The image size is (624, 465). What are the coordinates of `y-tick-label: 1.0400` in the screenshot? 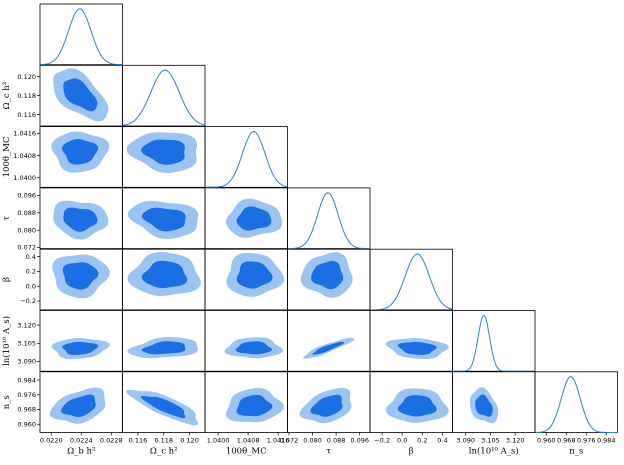 It's located at (24, 178).